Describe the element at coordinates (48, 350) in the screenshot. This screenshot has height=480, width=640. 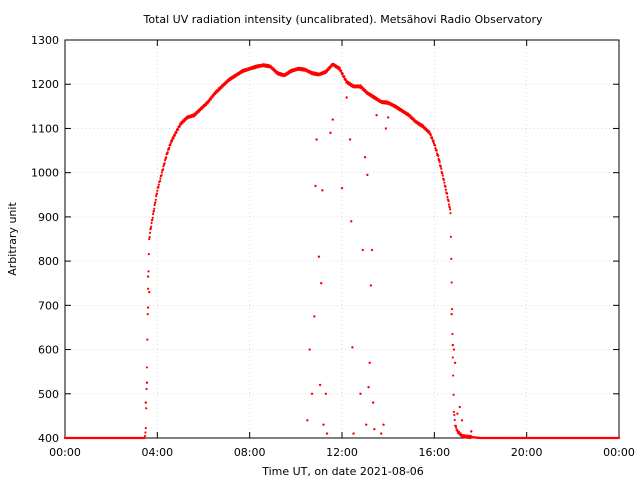
I see `y-tick-label: 600` at that location.